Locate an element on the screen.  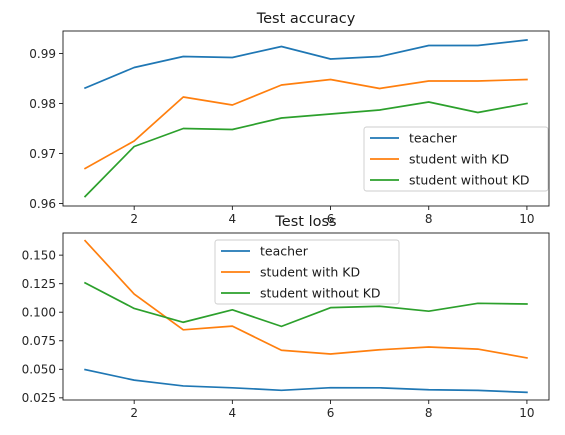
loss-x-tick-label: 8 is located at coordinates (429, 413).